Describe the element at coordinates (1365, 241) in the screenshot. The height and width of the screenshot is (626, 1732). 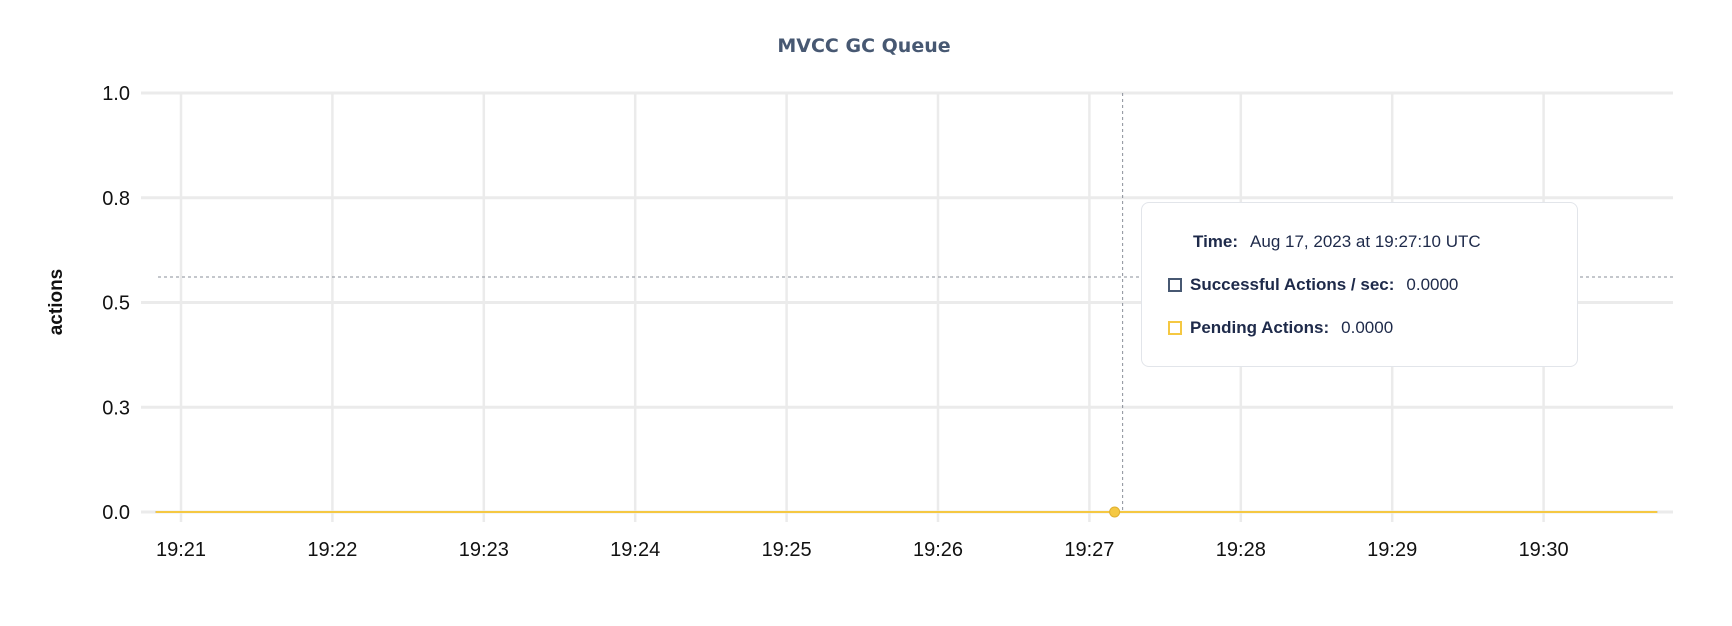
I see `tooltip-time-value: Aug 17, 2023 at 19:27:10 UTC` at that location.